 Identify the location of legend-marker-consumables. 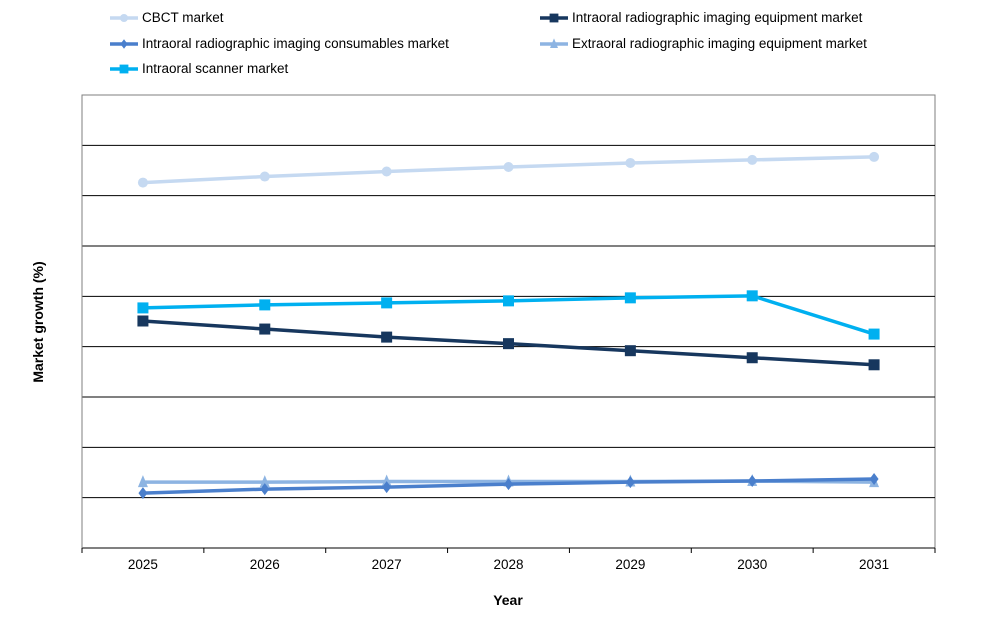
(124, 43).